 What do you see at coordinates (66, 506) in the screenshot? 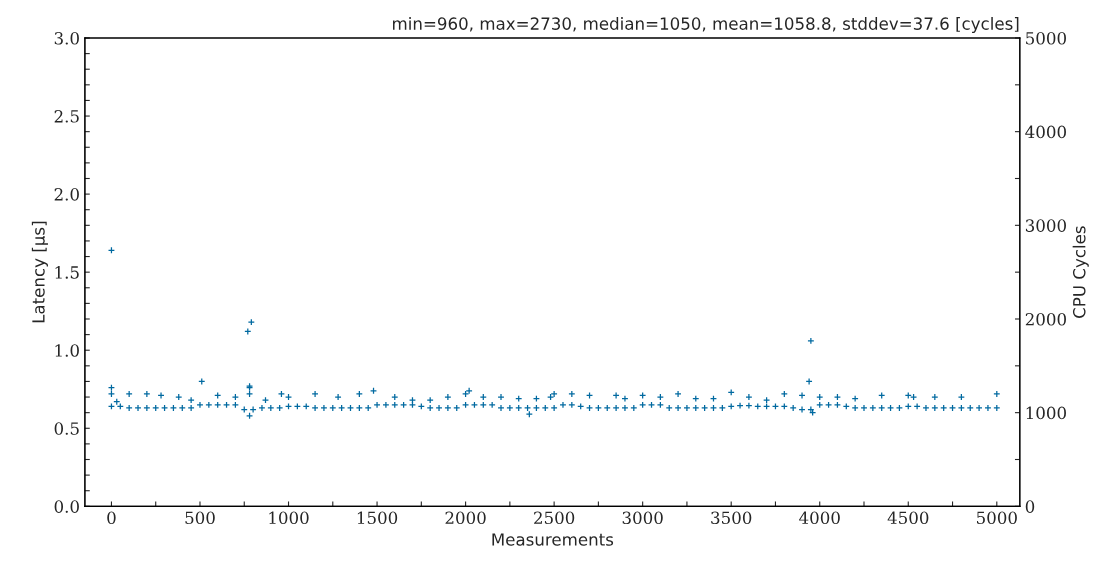
I see `y-tick-label: 0.0` at bounding box center [66, 506].